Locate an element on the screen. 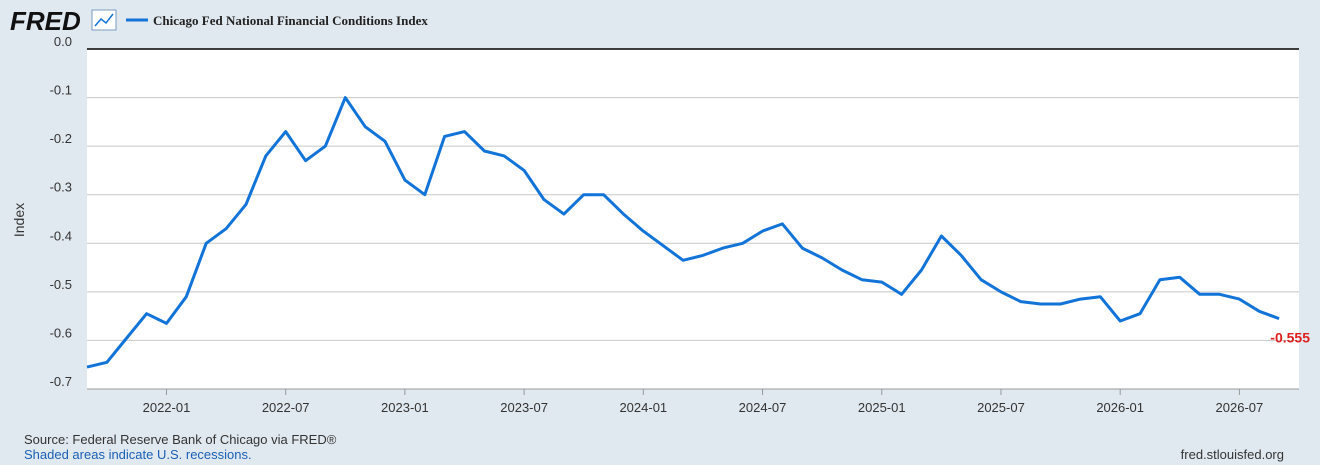 The image size is (1320, 465). x-tick-label: 2024-07 is located at coordinates (763, 407).